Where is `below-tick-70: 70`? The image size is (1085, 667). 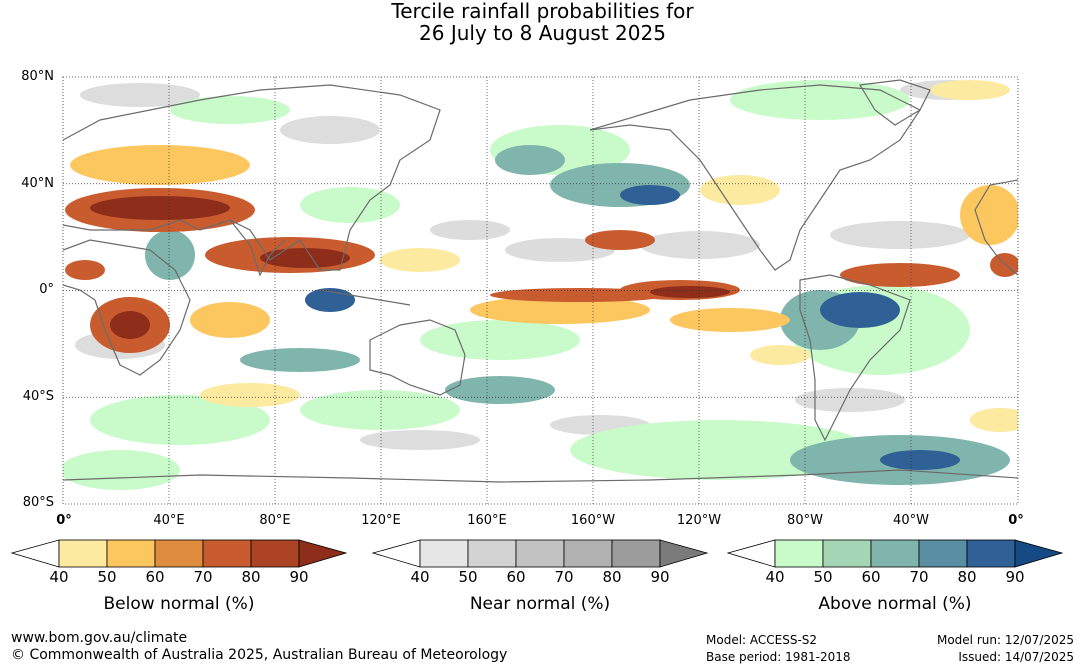
below-tick-70: 70 is located at coordinates (203, 577).